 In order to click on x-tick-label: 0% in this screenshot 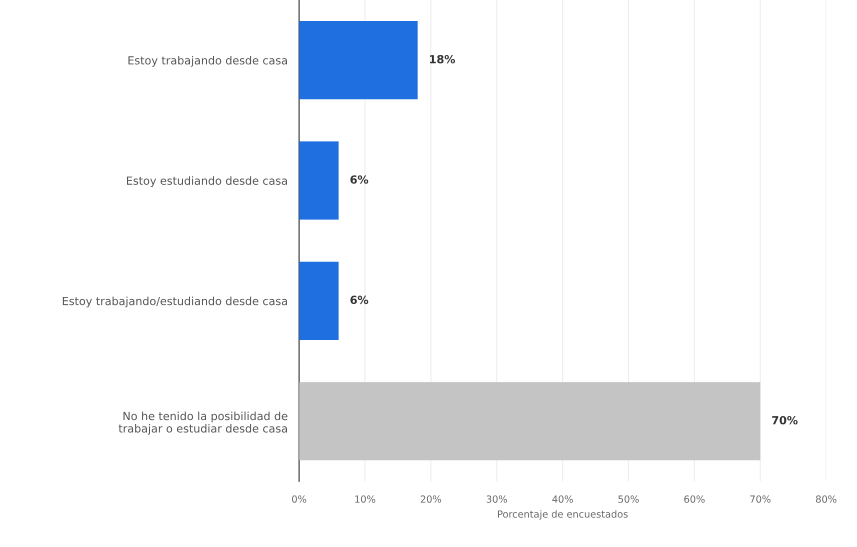, I will do `click(299, 499)`.